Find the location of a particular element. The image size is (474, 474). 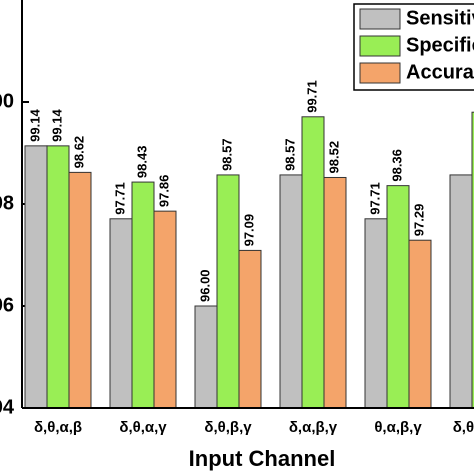

legend-label: Specificity is located at coordinates (440, 45).